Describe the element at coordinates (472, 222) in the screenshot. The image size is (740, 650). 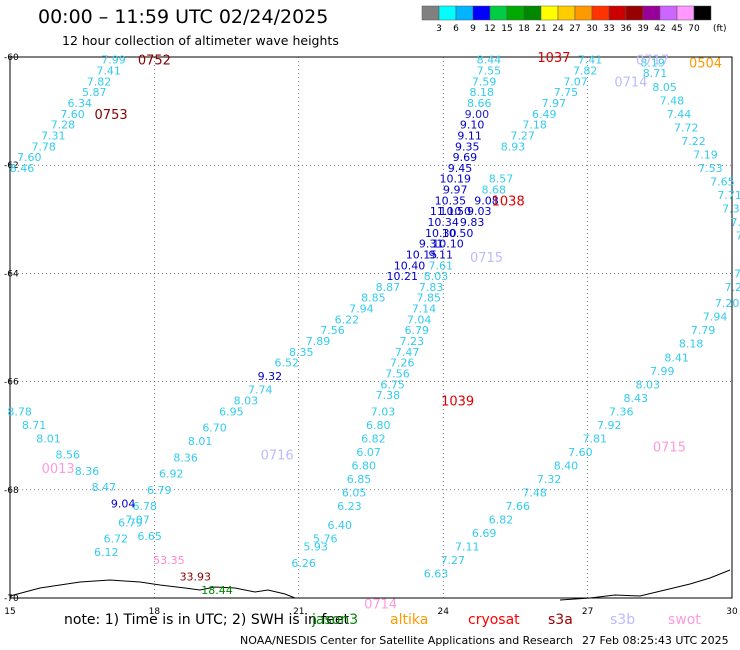
I see `wave-height-value: 9.83` at that location.